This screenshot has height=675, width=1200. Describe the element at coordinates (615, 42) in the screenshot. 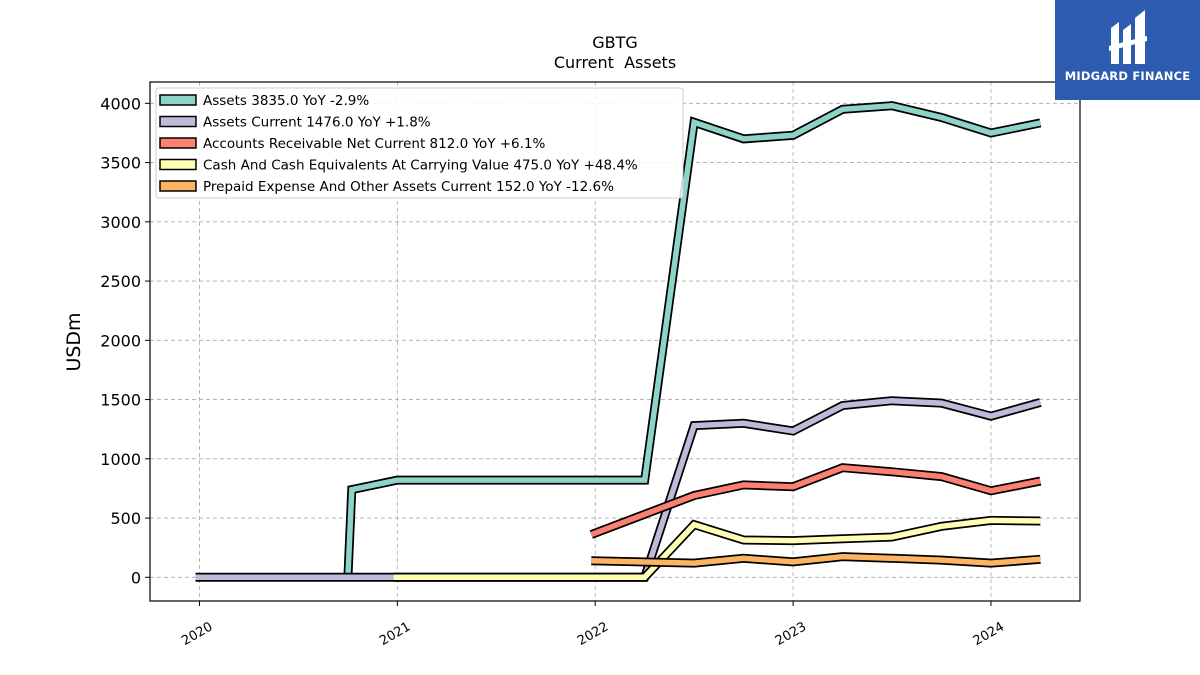

I see `chart-title: GBTG` at that location.